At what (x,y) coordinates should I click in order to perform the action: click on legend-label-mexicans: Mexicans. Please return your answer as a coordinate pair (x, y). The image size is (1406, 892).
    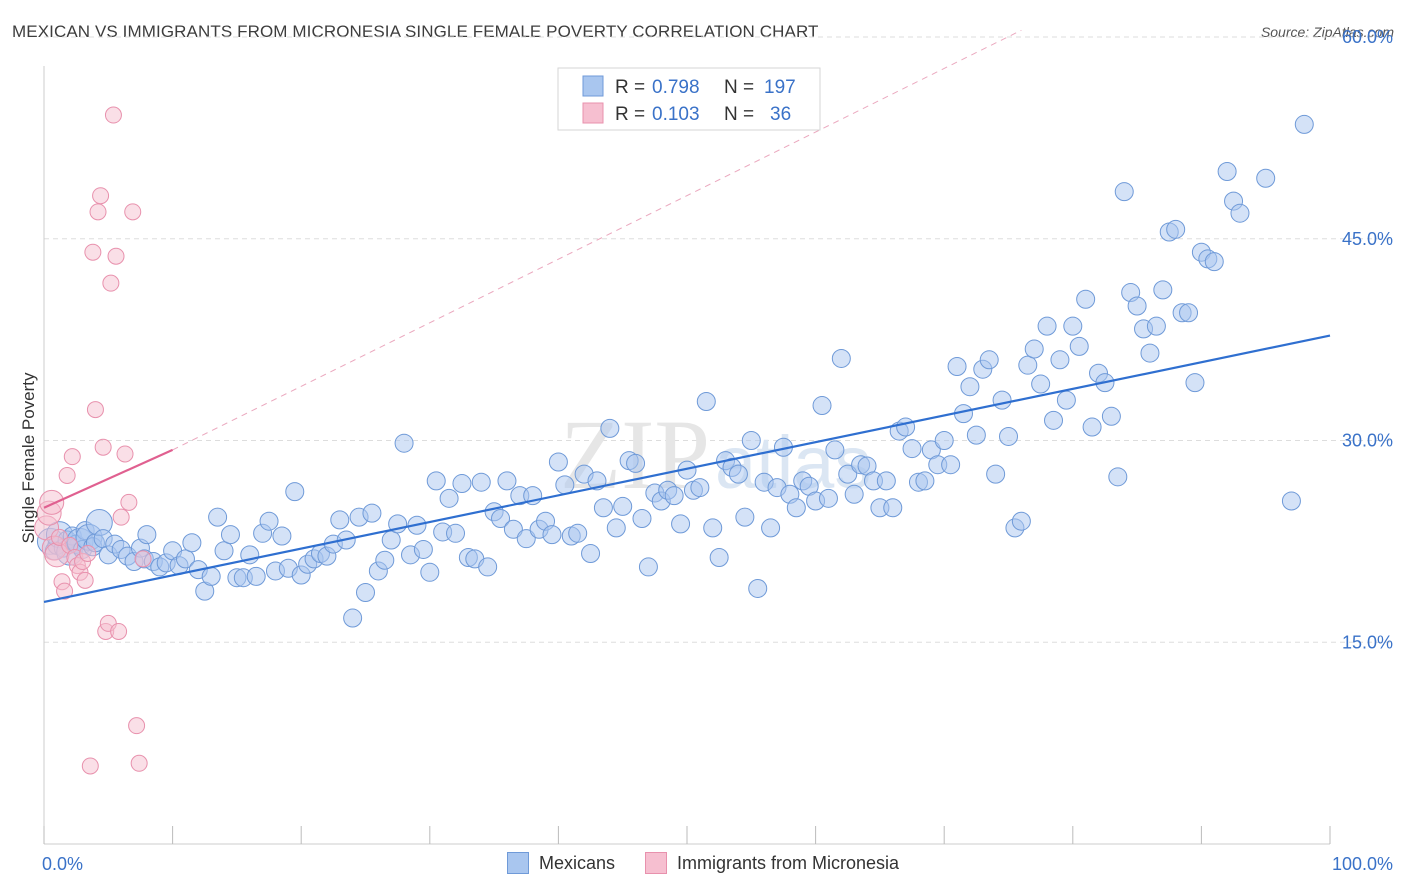
    Looking at the image, I should click on (576, 862).